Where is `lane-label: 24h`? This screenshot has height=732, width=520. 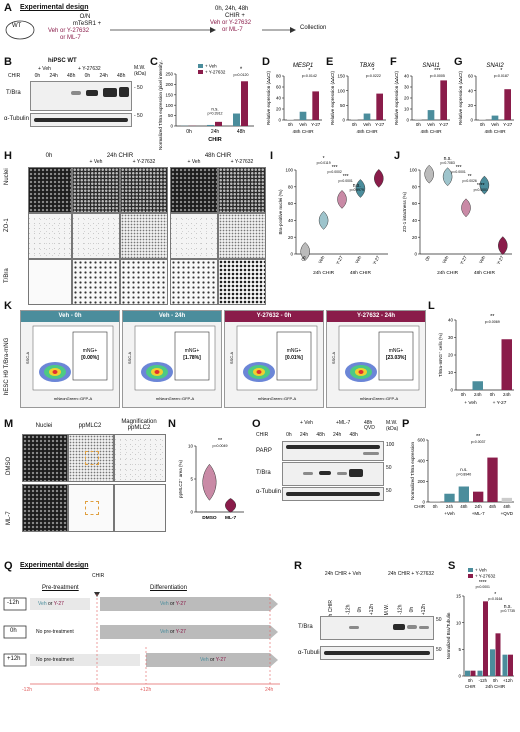
lane-label: 24h is located at coordinates (304, 435).